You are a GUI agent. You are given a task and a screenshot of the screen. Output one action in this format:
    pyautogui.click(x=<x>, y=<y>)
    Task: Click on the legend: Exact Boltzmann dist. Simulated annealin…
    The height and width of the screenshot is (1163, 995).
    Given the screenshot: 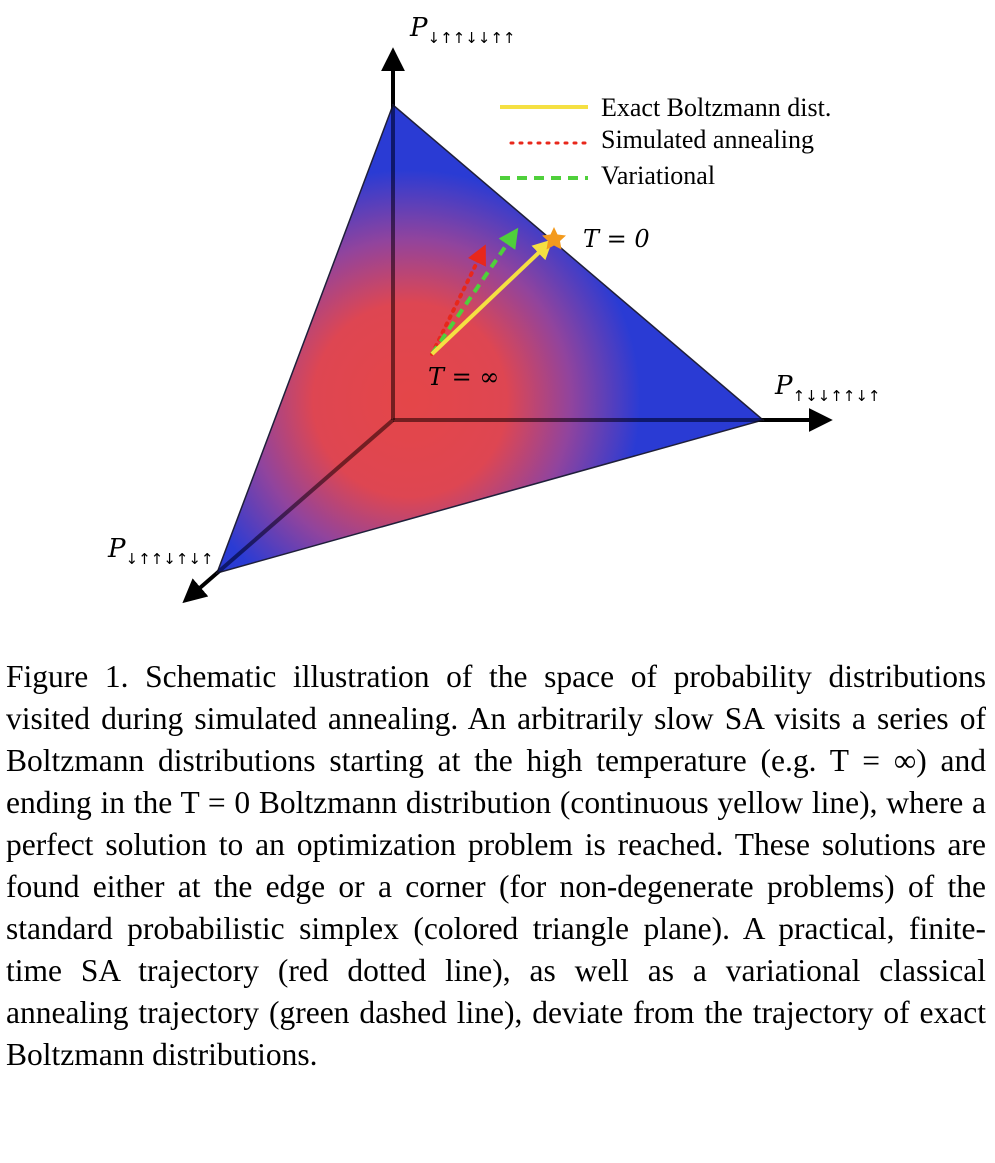 What is the action you would take?
    pyautogui.click(x=665, y=141)
    